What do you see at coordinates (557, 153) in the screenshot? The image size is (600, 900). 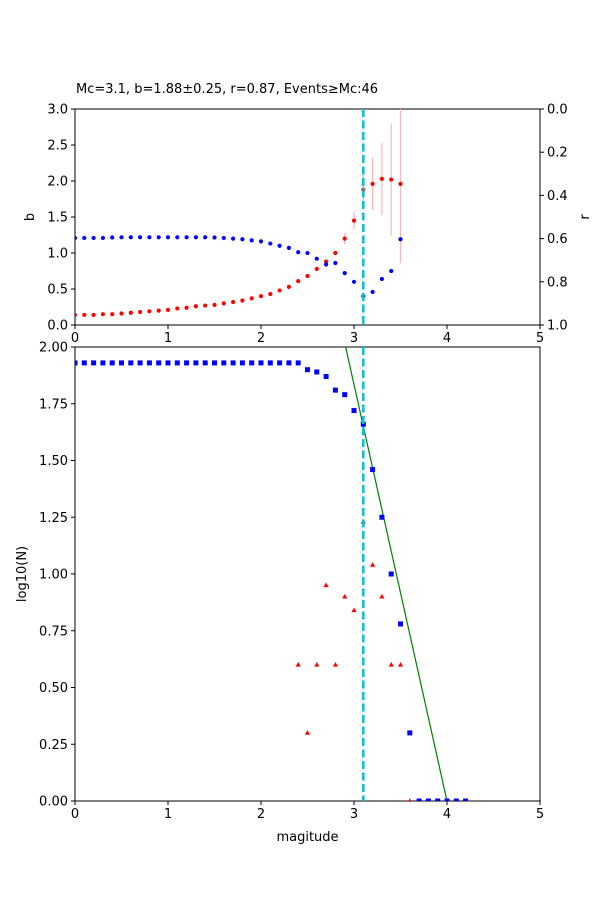 I see `y2-tick-label: 0.2` at bounding box center [557, 153].